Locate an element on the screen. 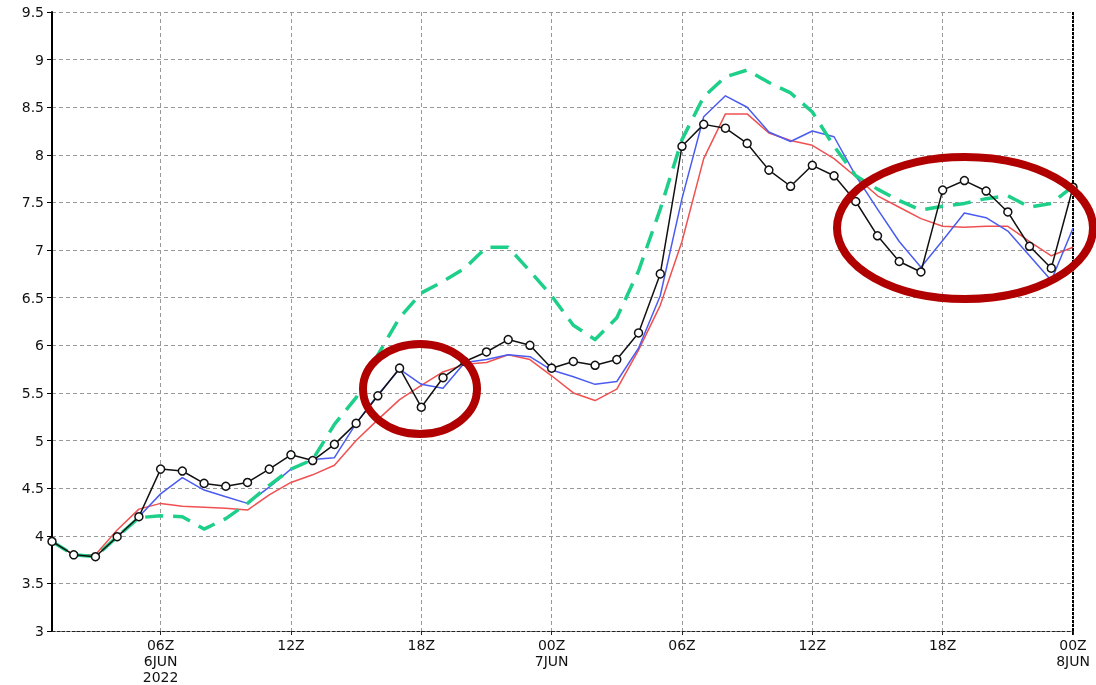 This screenshot has width=1096, height=685. y-tick-label: 5.5 is located at coordinates (32, 392).